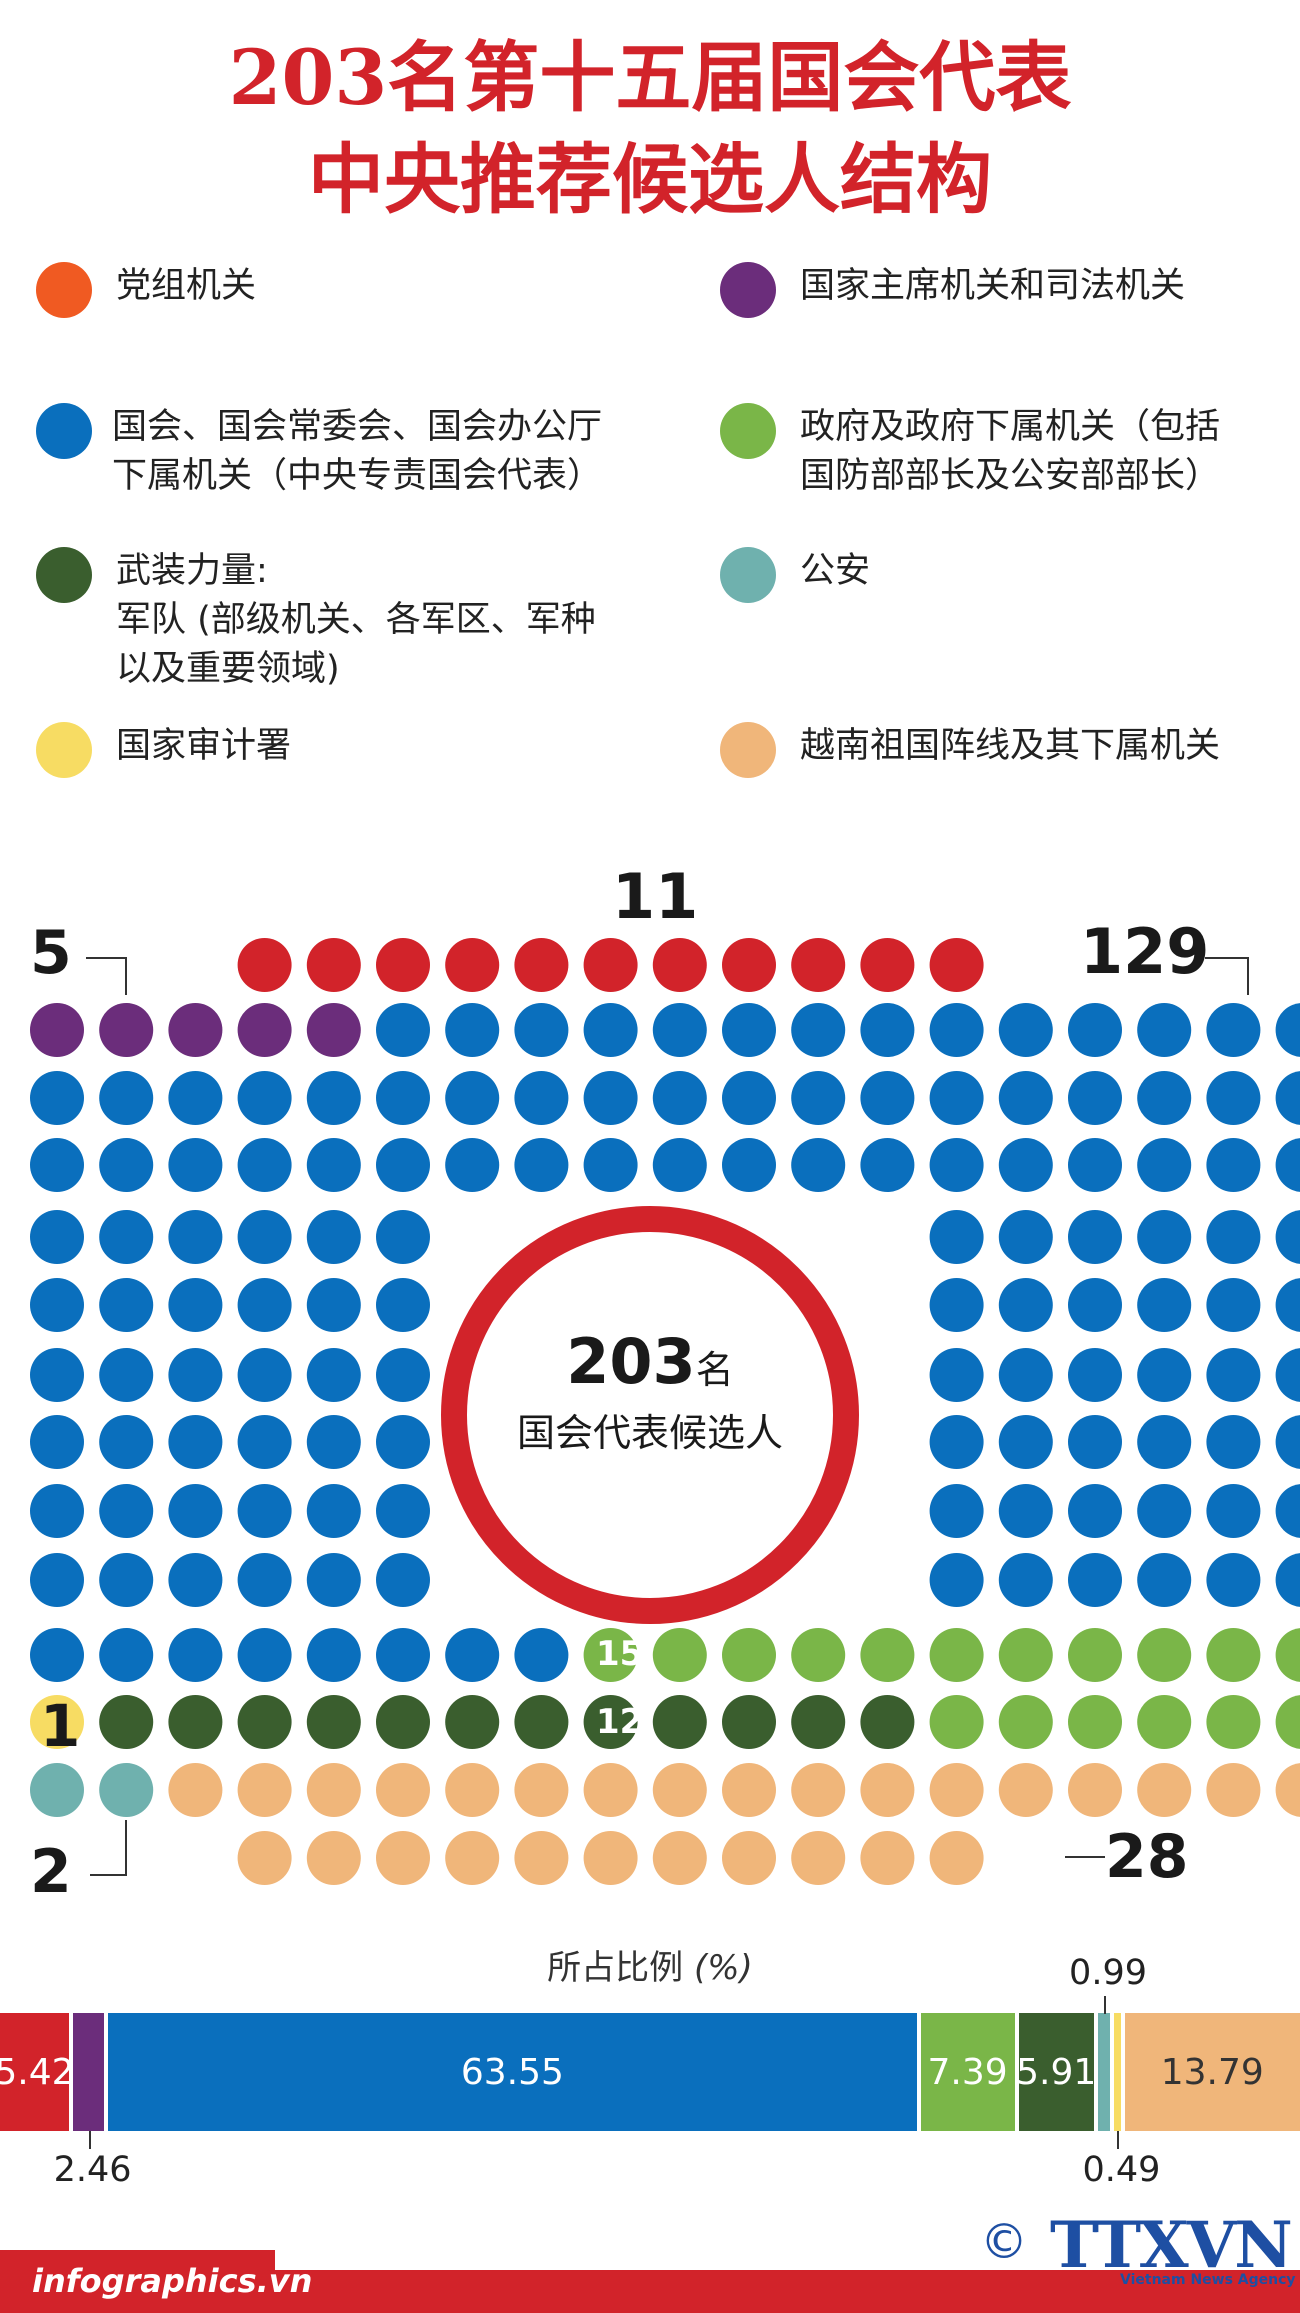 The width and height of the screenshot is (1300, 2313). Describe the element at coordinates (172, 2281) in the screenshot. I see `footer-site: infographics.vn` at that location.